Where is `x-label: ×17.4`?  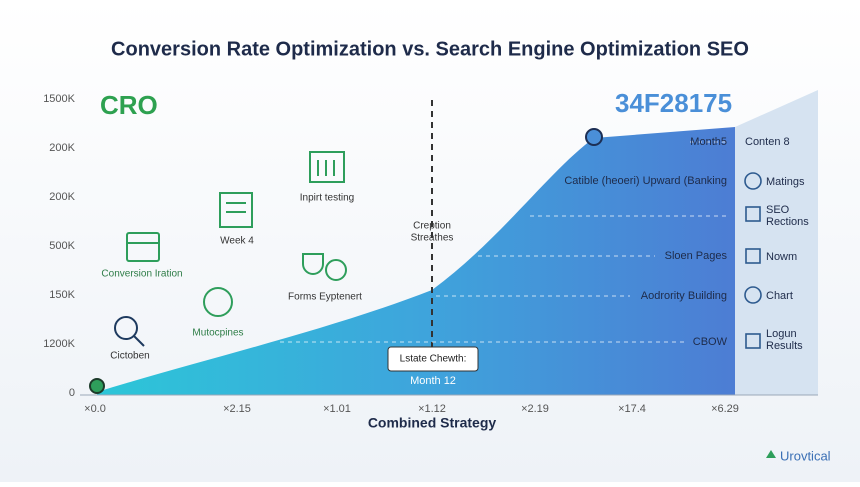 x-label: ×17.4 is located at coordinates (632, 409).